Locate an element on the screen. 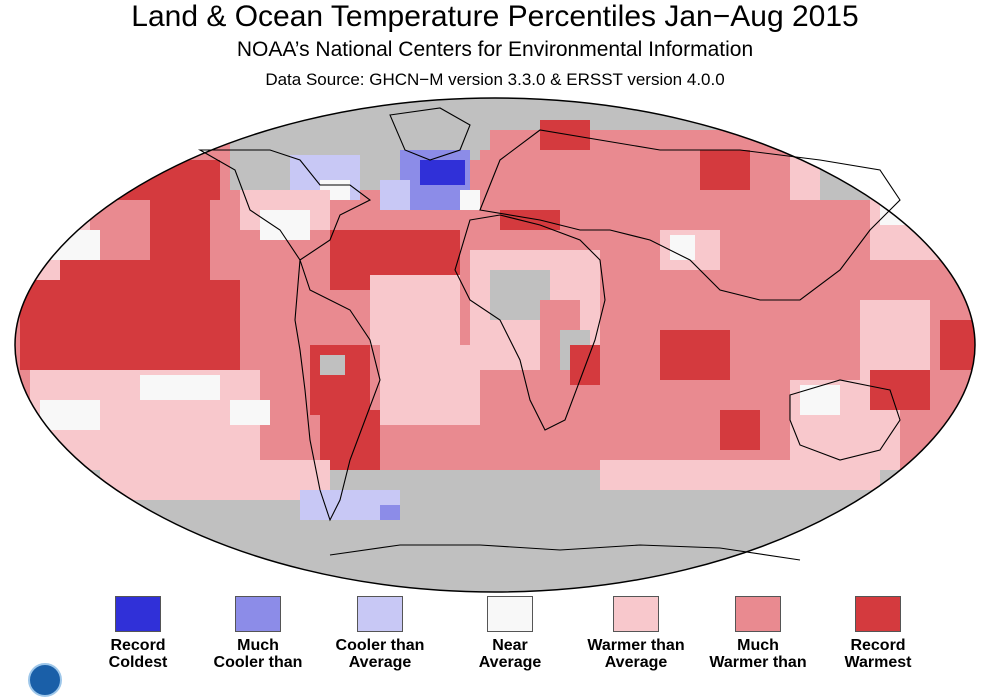 Image resolution: width=990 pixels, height=697 pixels. legend-item-much-warmer: Much Warmer than is located at coordinates (758, 633).